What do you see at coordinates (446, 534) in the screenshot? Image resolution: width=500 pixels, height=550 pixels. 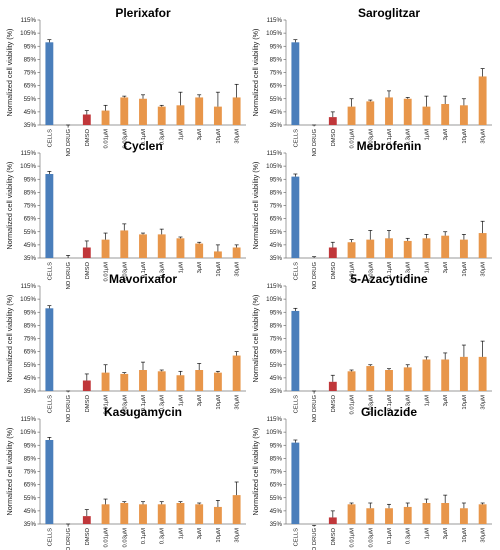 I see `x-tick-label: 3μM` at bounding box center [446, 534].